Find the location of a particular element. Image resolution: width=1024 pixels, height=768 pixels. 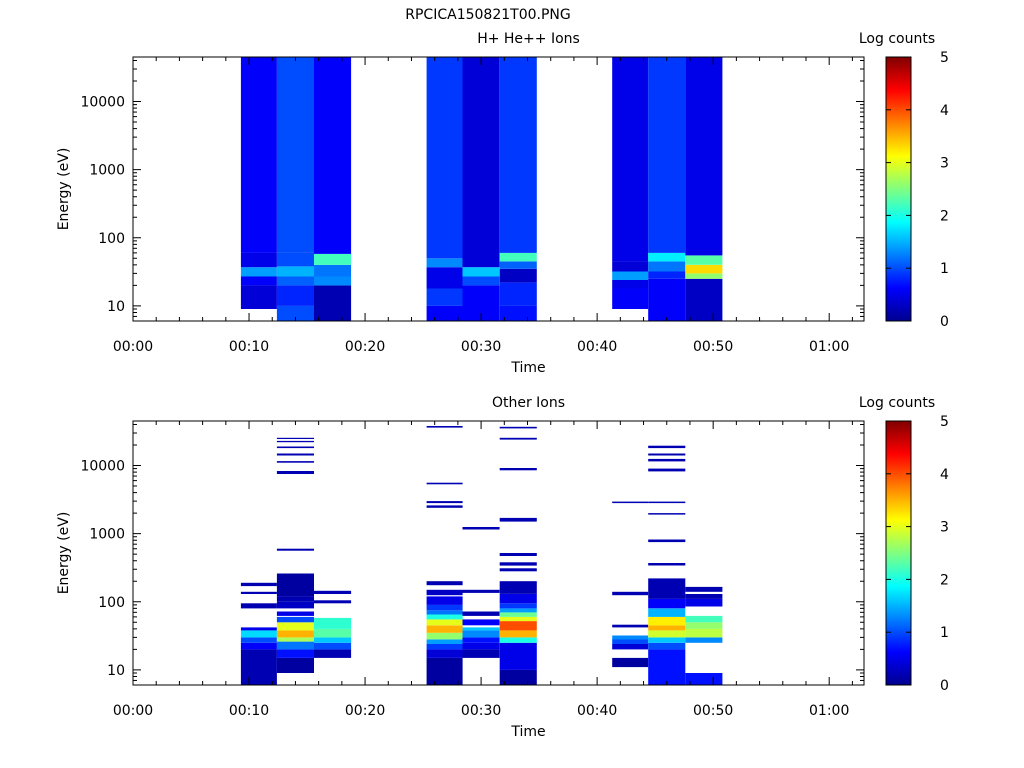

y-tick-label: 1000 is located at coordinates (107, 171).